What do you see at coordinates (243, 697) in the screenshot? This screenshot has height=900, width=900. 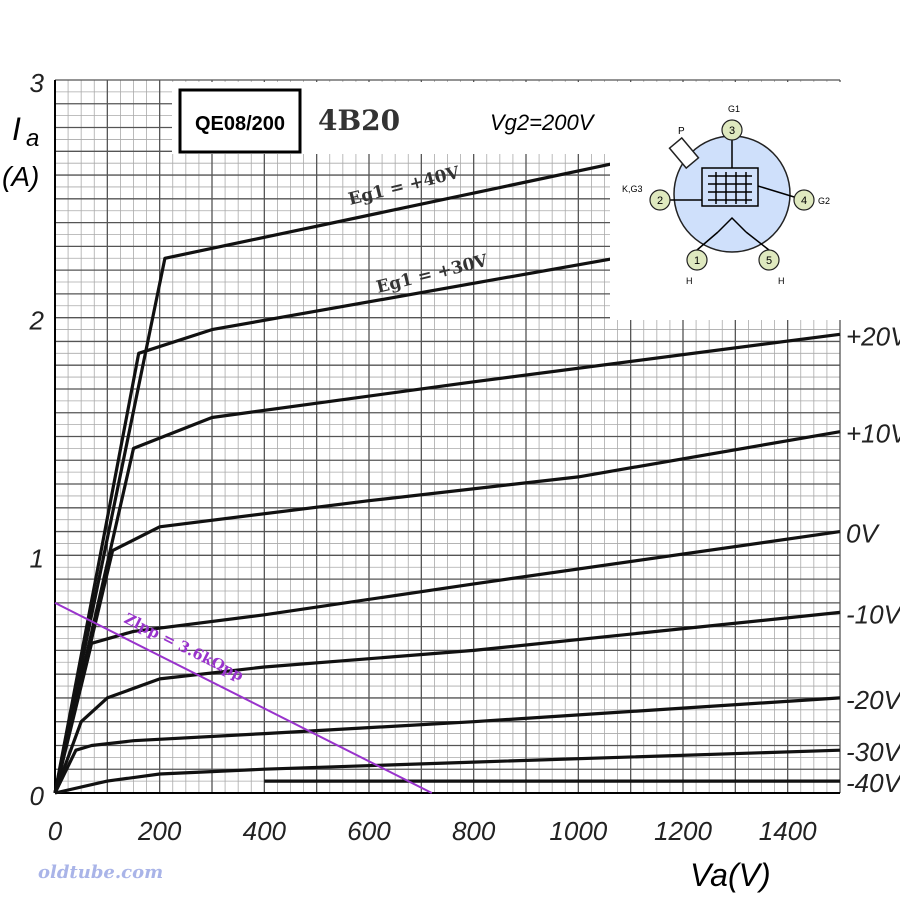 I see `load-line` at bounding box center [243, 697].